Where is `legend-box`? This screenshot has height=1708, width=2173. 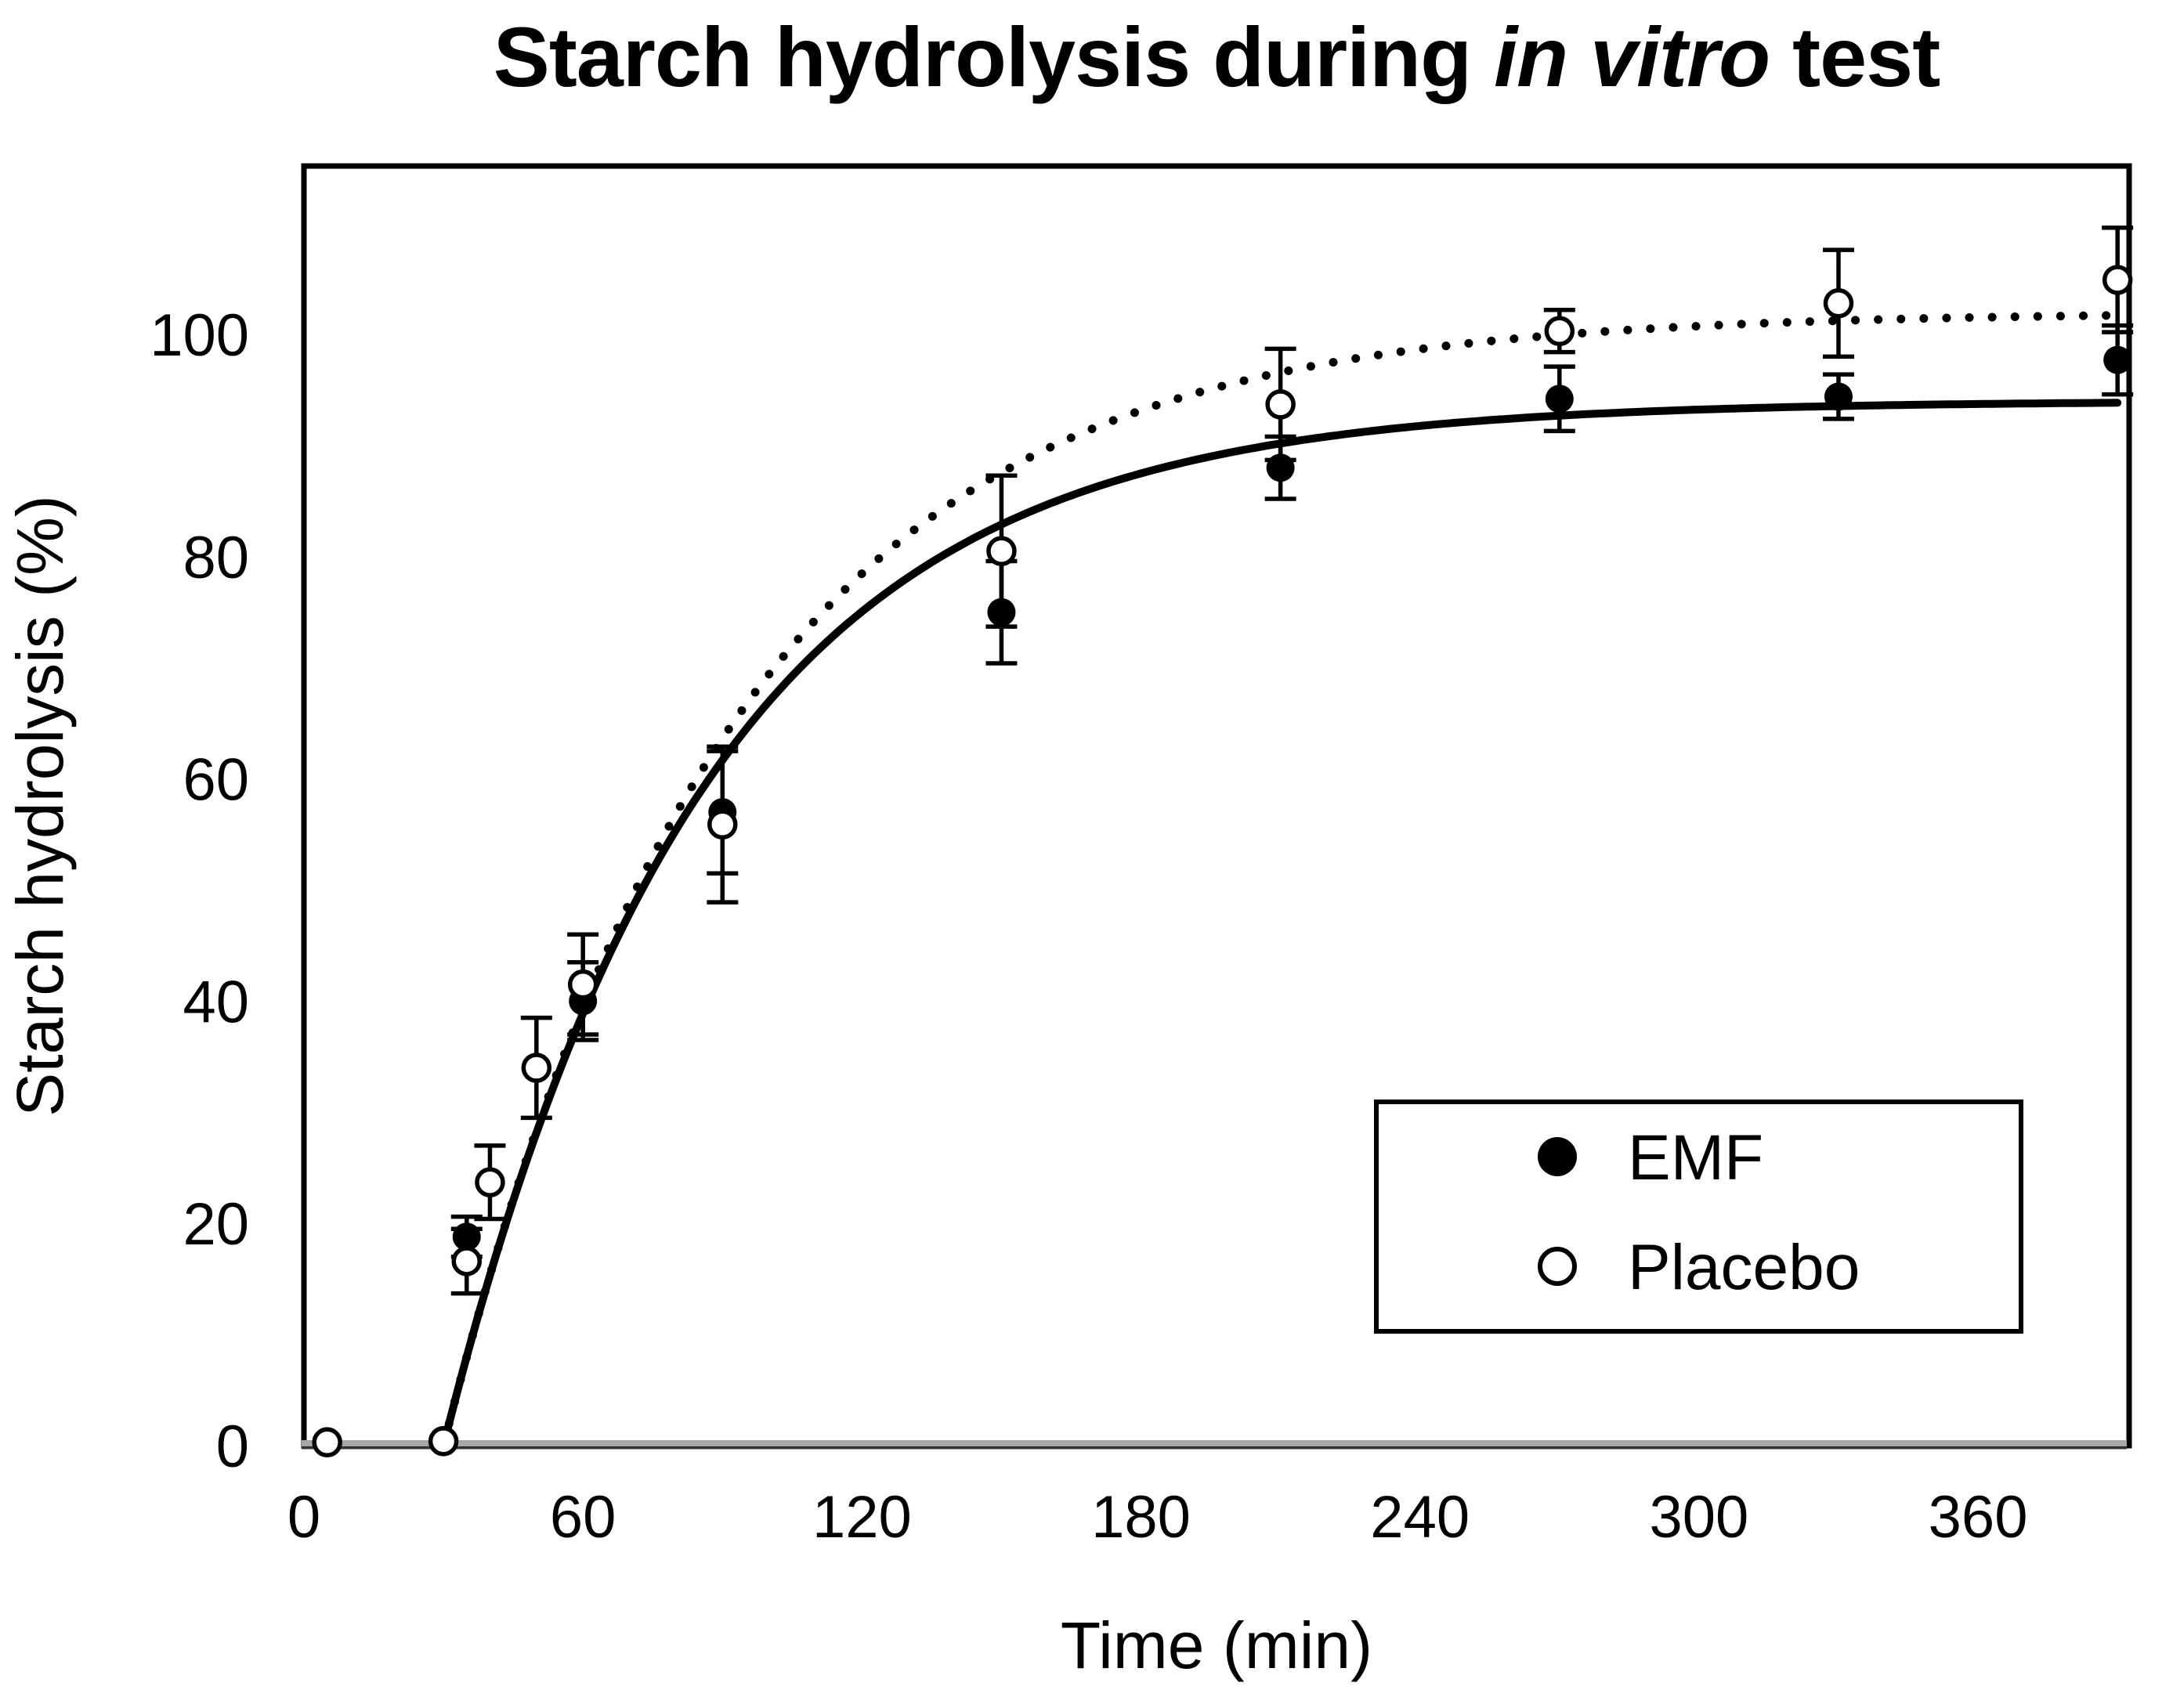
legend-box is located at coordinates (1698, 1217).